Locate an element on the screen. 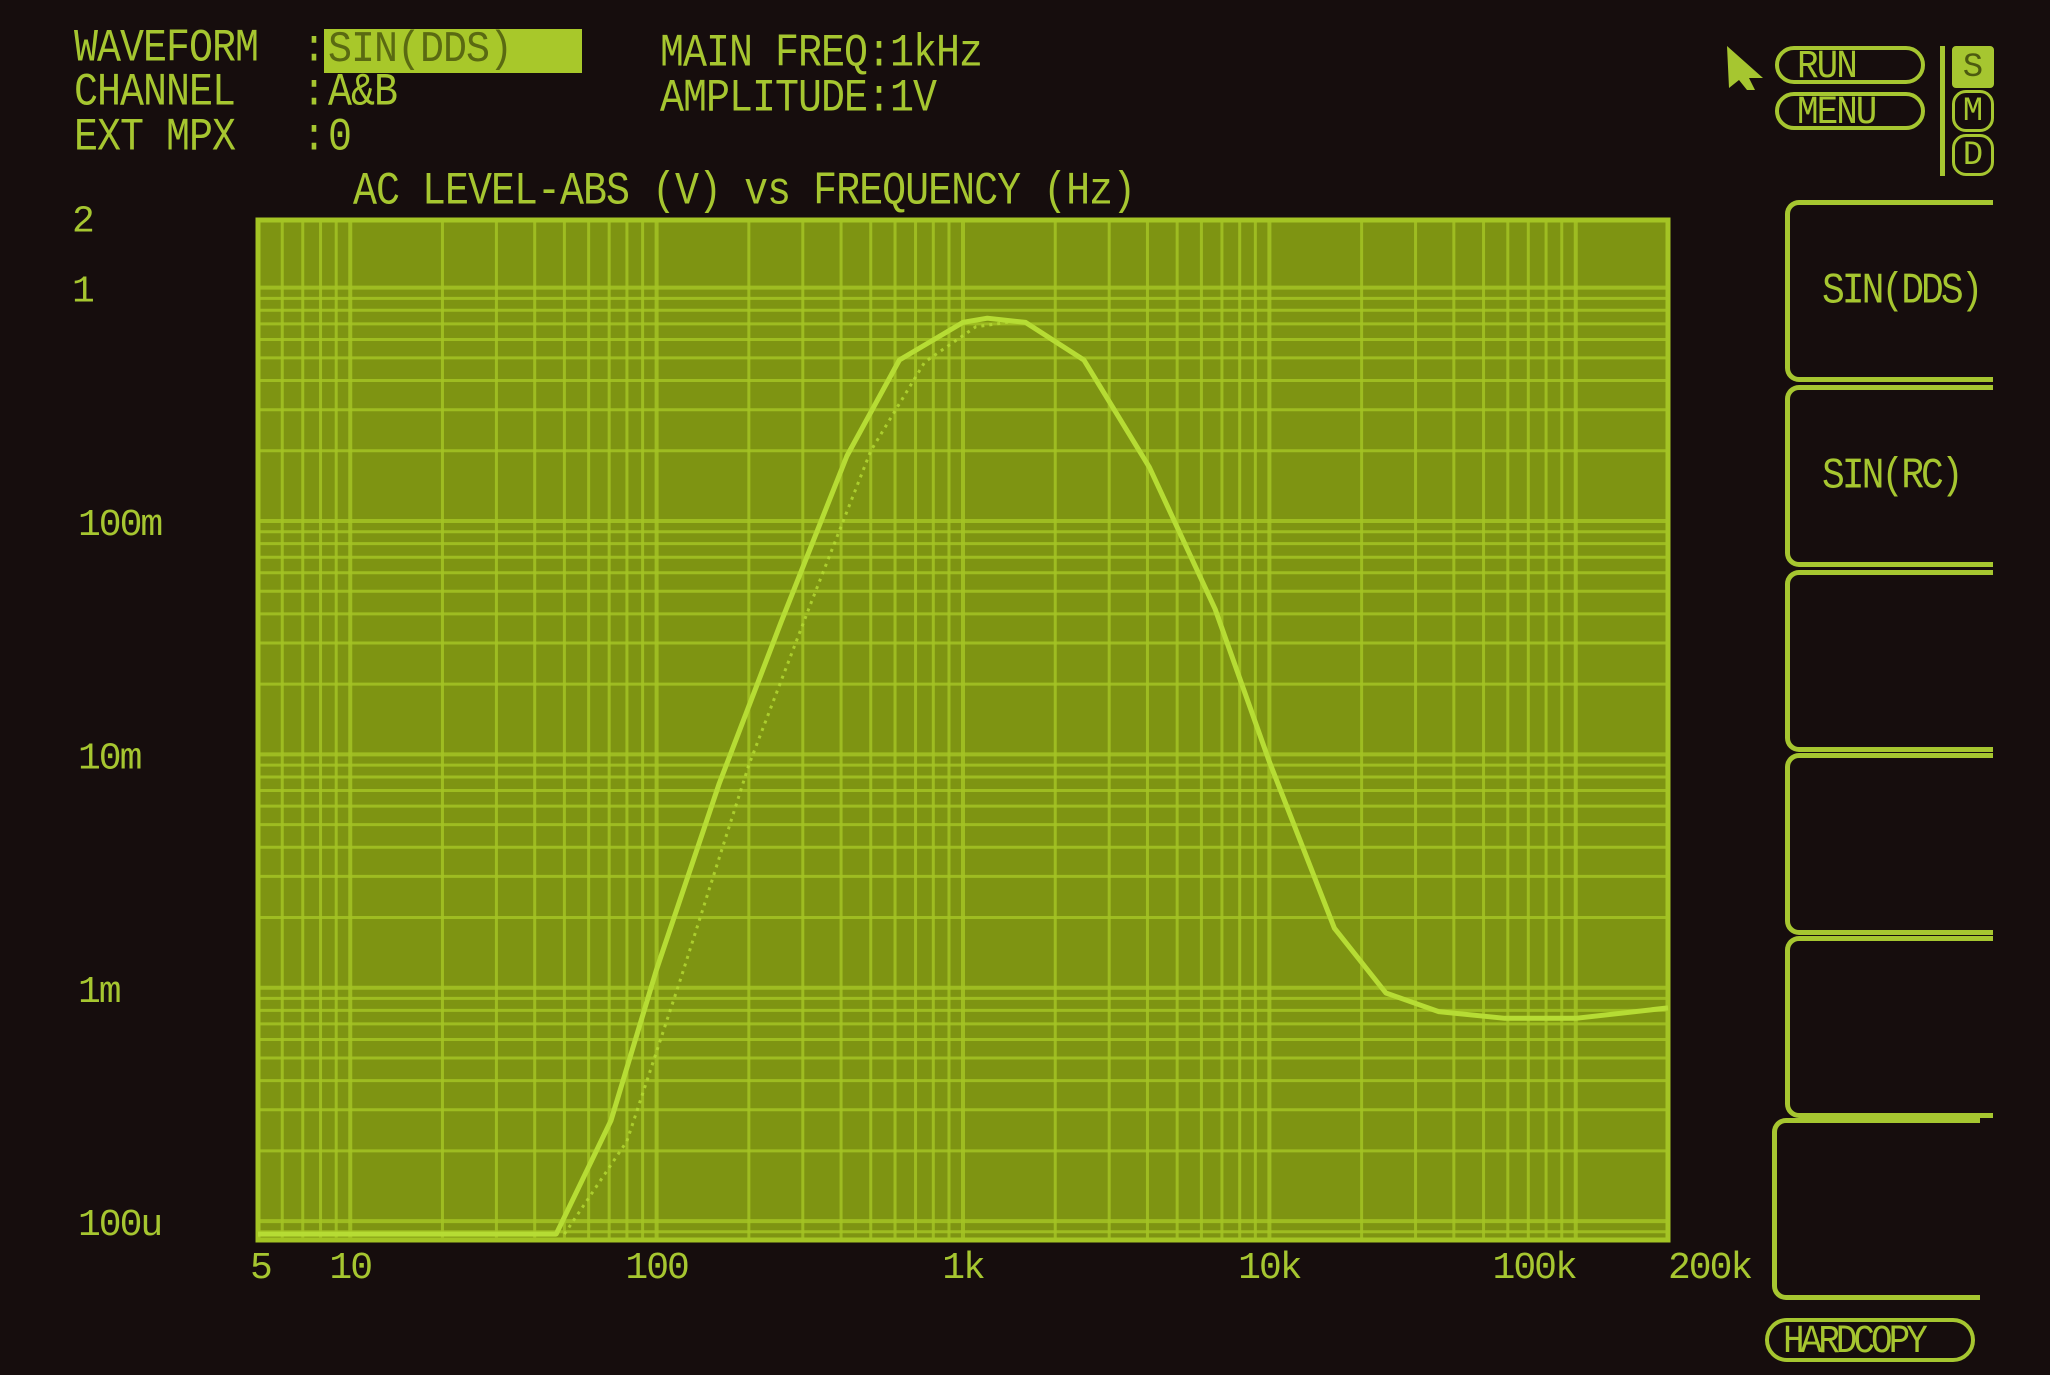 The image size is (2050, 1375). x-tick-label: 5 is located at coordinates (260, 1268).